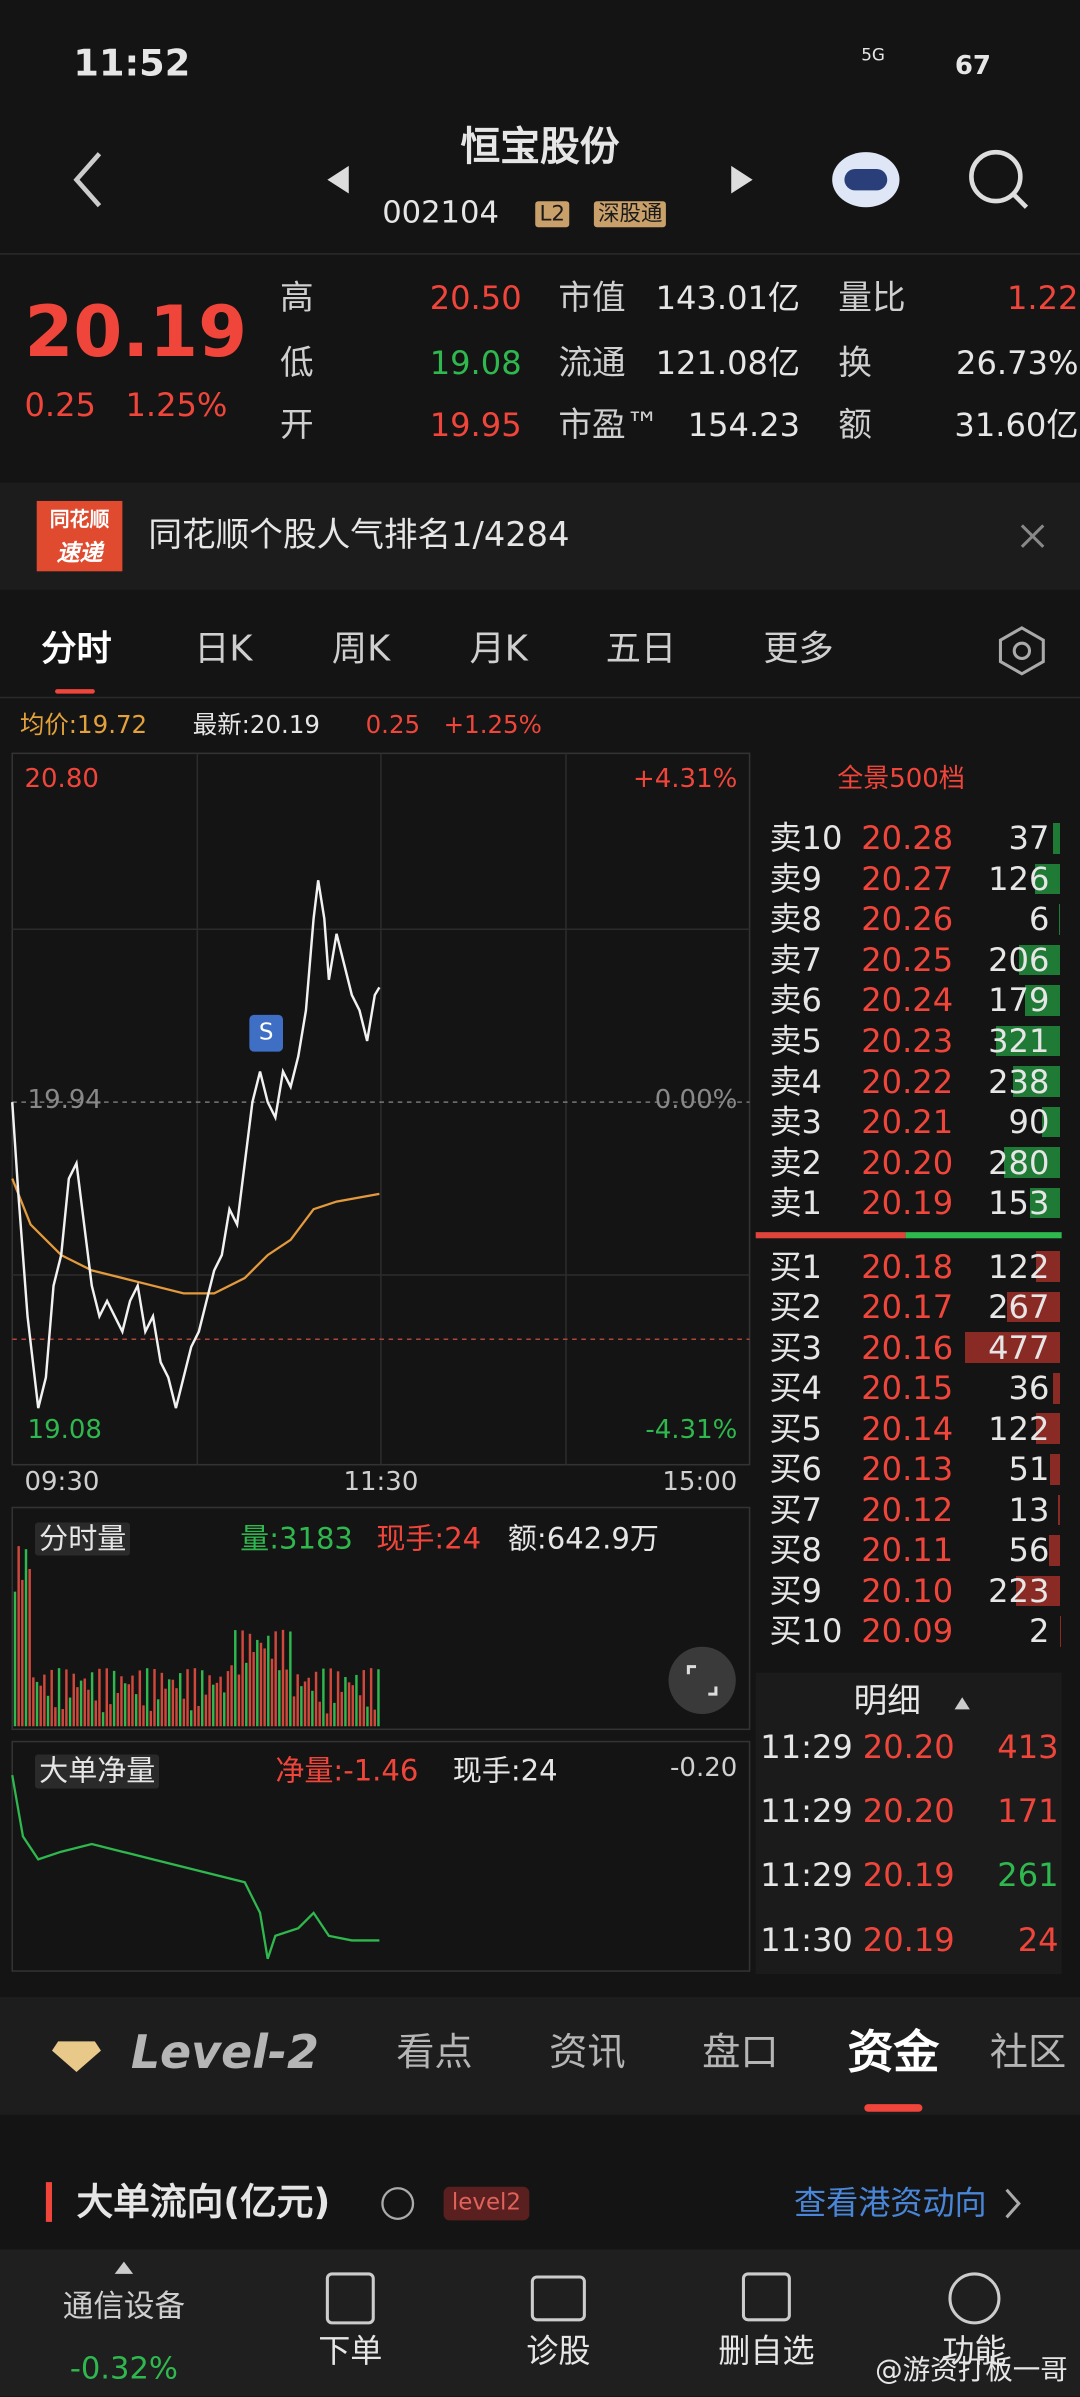 The height and width of the screenshot is (2397, 1080). I want to click on change-pct: +1.25%, so click(492, 724).